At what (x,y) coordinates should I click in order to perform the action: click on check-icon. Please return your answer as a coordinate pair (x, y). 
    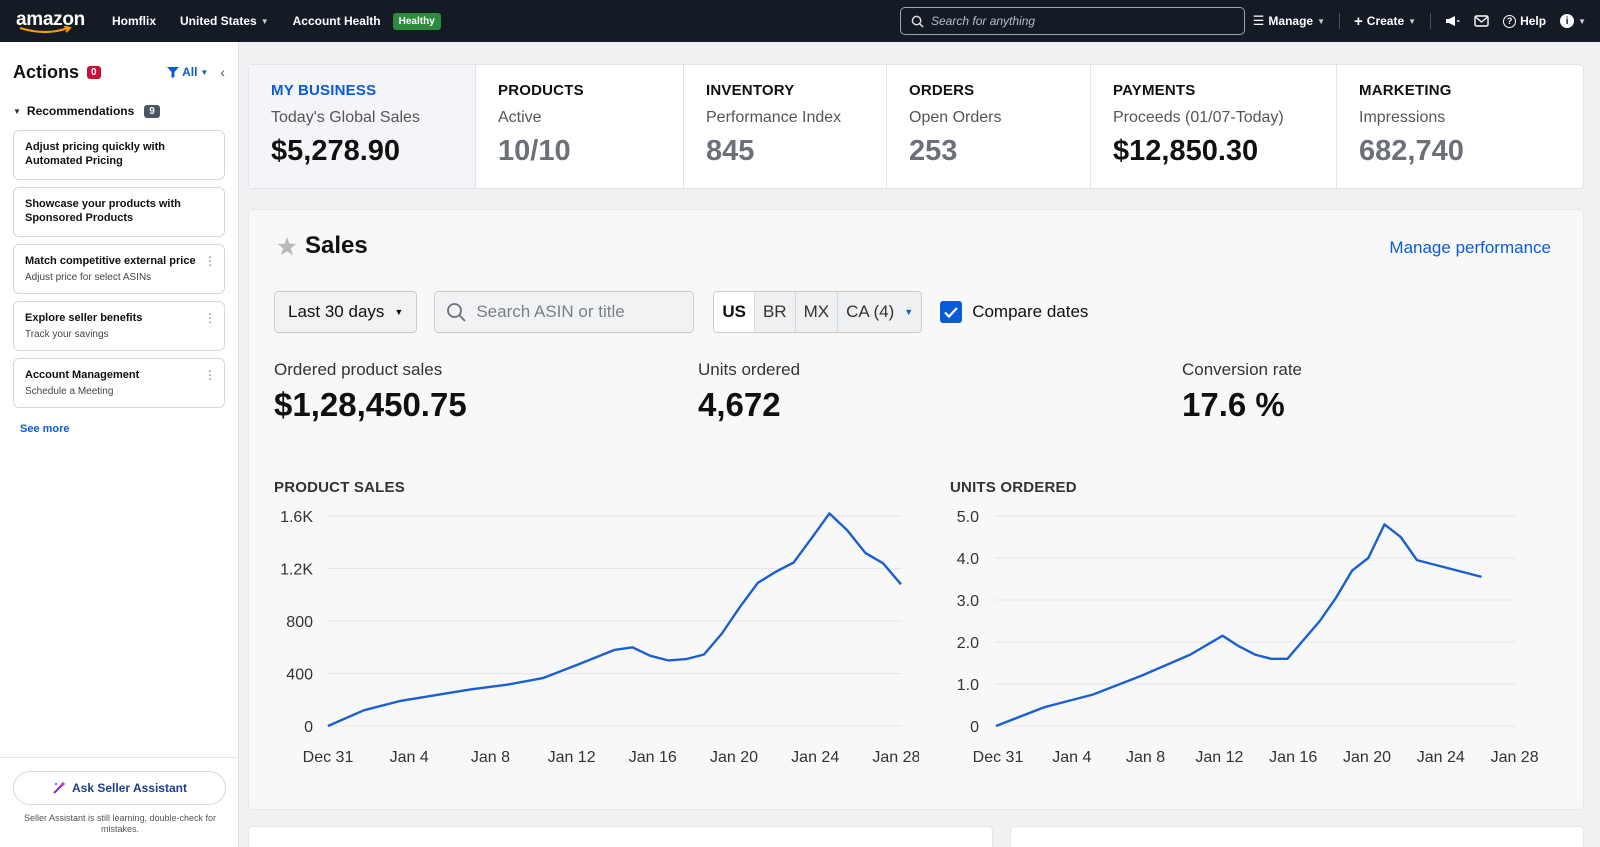
    Looking at the image, I should click on (951, 312).